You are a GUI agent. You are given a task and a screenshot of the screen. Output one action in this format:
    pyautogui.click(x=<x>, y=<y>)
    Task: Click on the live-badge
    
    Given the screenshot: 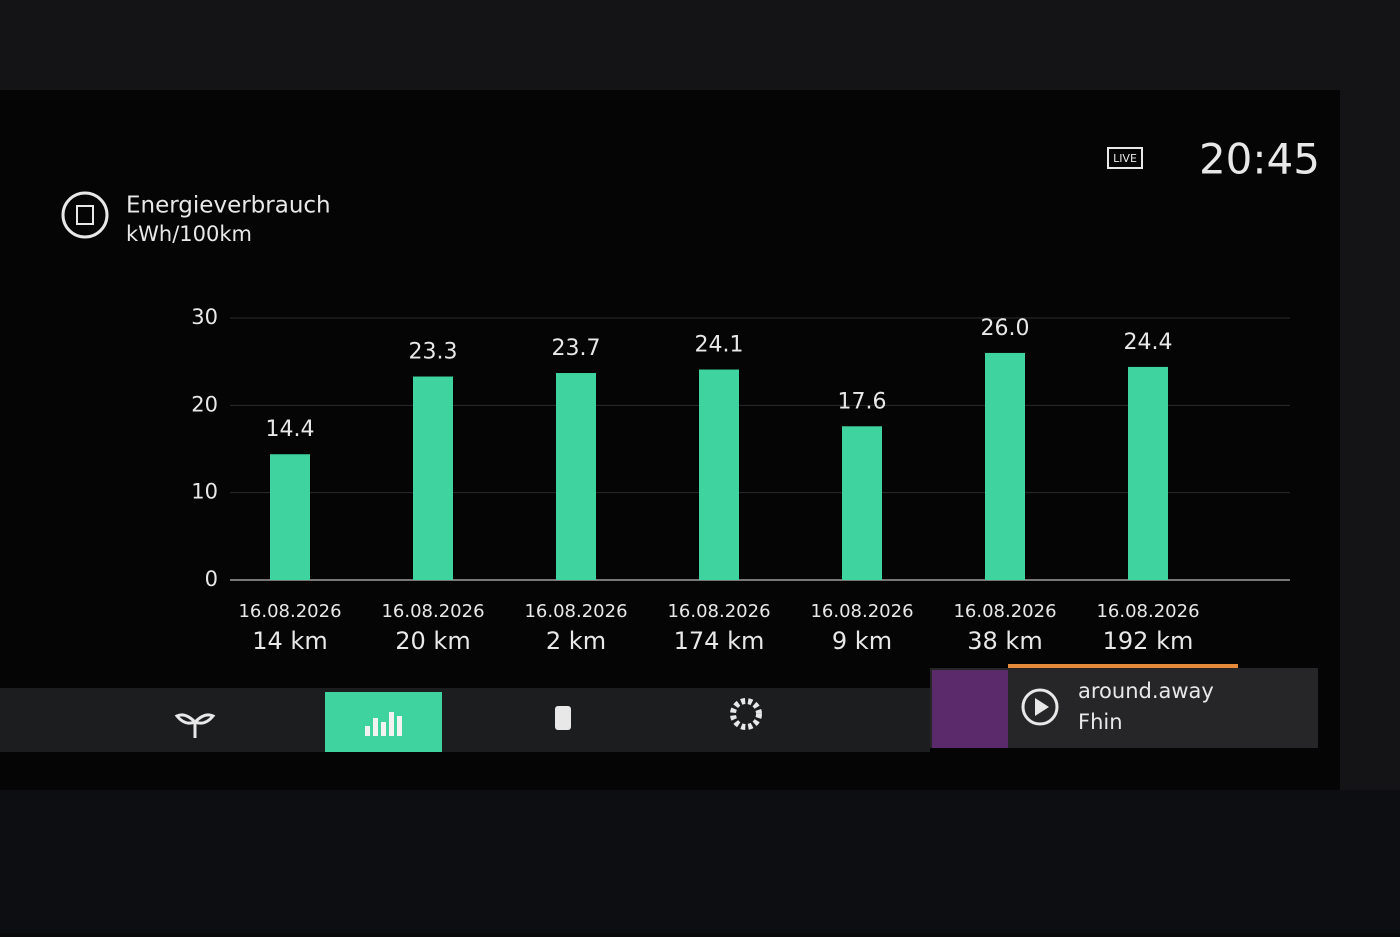 What is the action you would take?
    pyautogui.click(x=1125, y=158)
    